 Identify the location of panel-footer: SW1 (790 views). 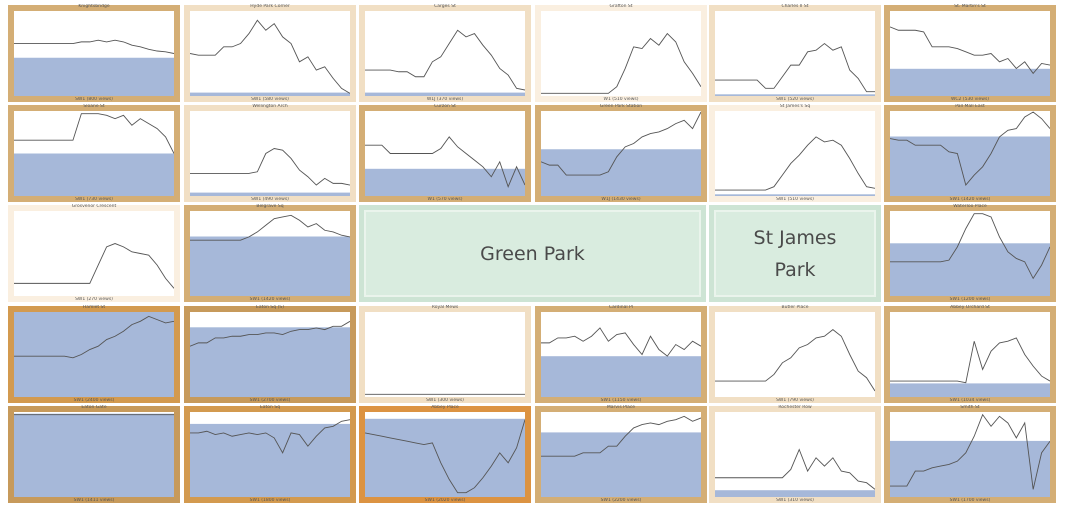
(795, 400).